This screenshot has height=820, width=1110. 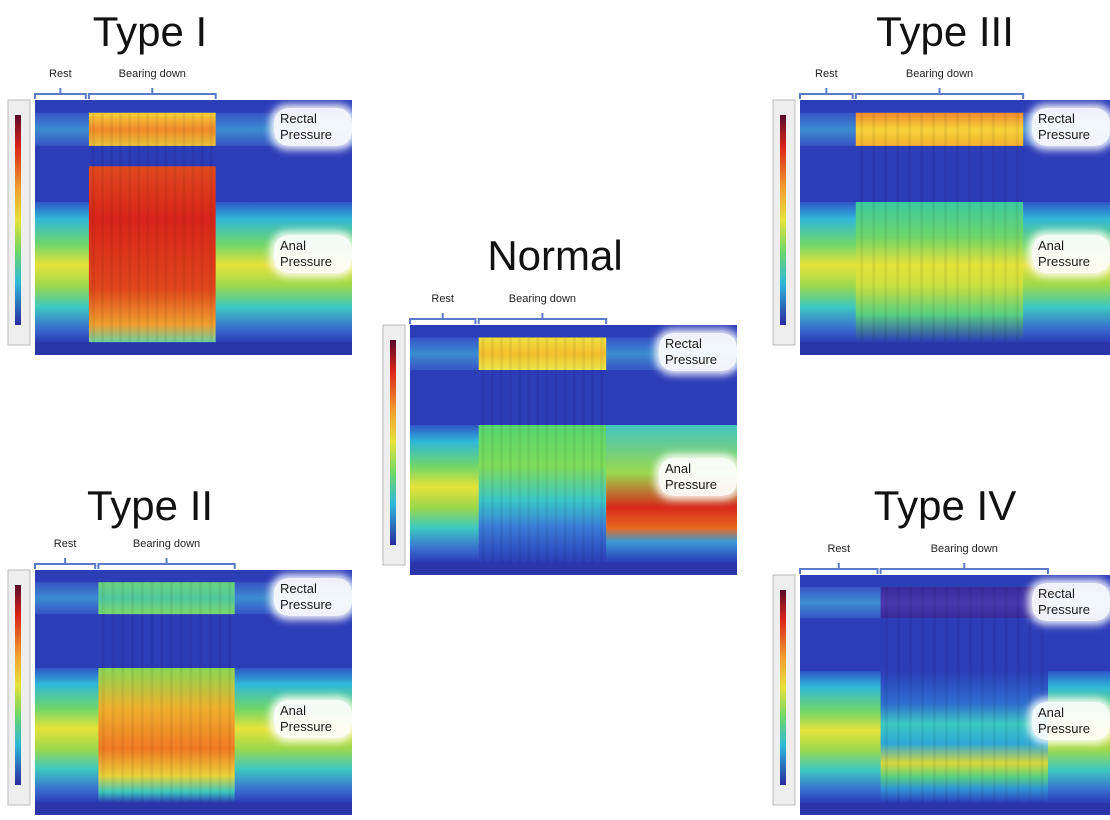 I want to click on panel-title: Type II, so click(x=150, y=505).